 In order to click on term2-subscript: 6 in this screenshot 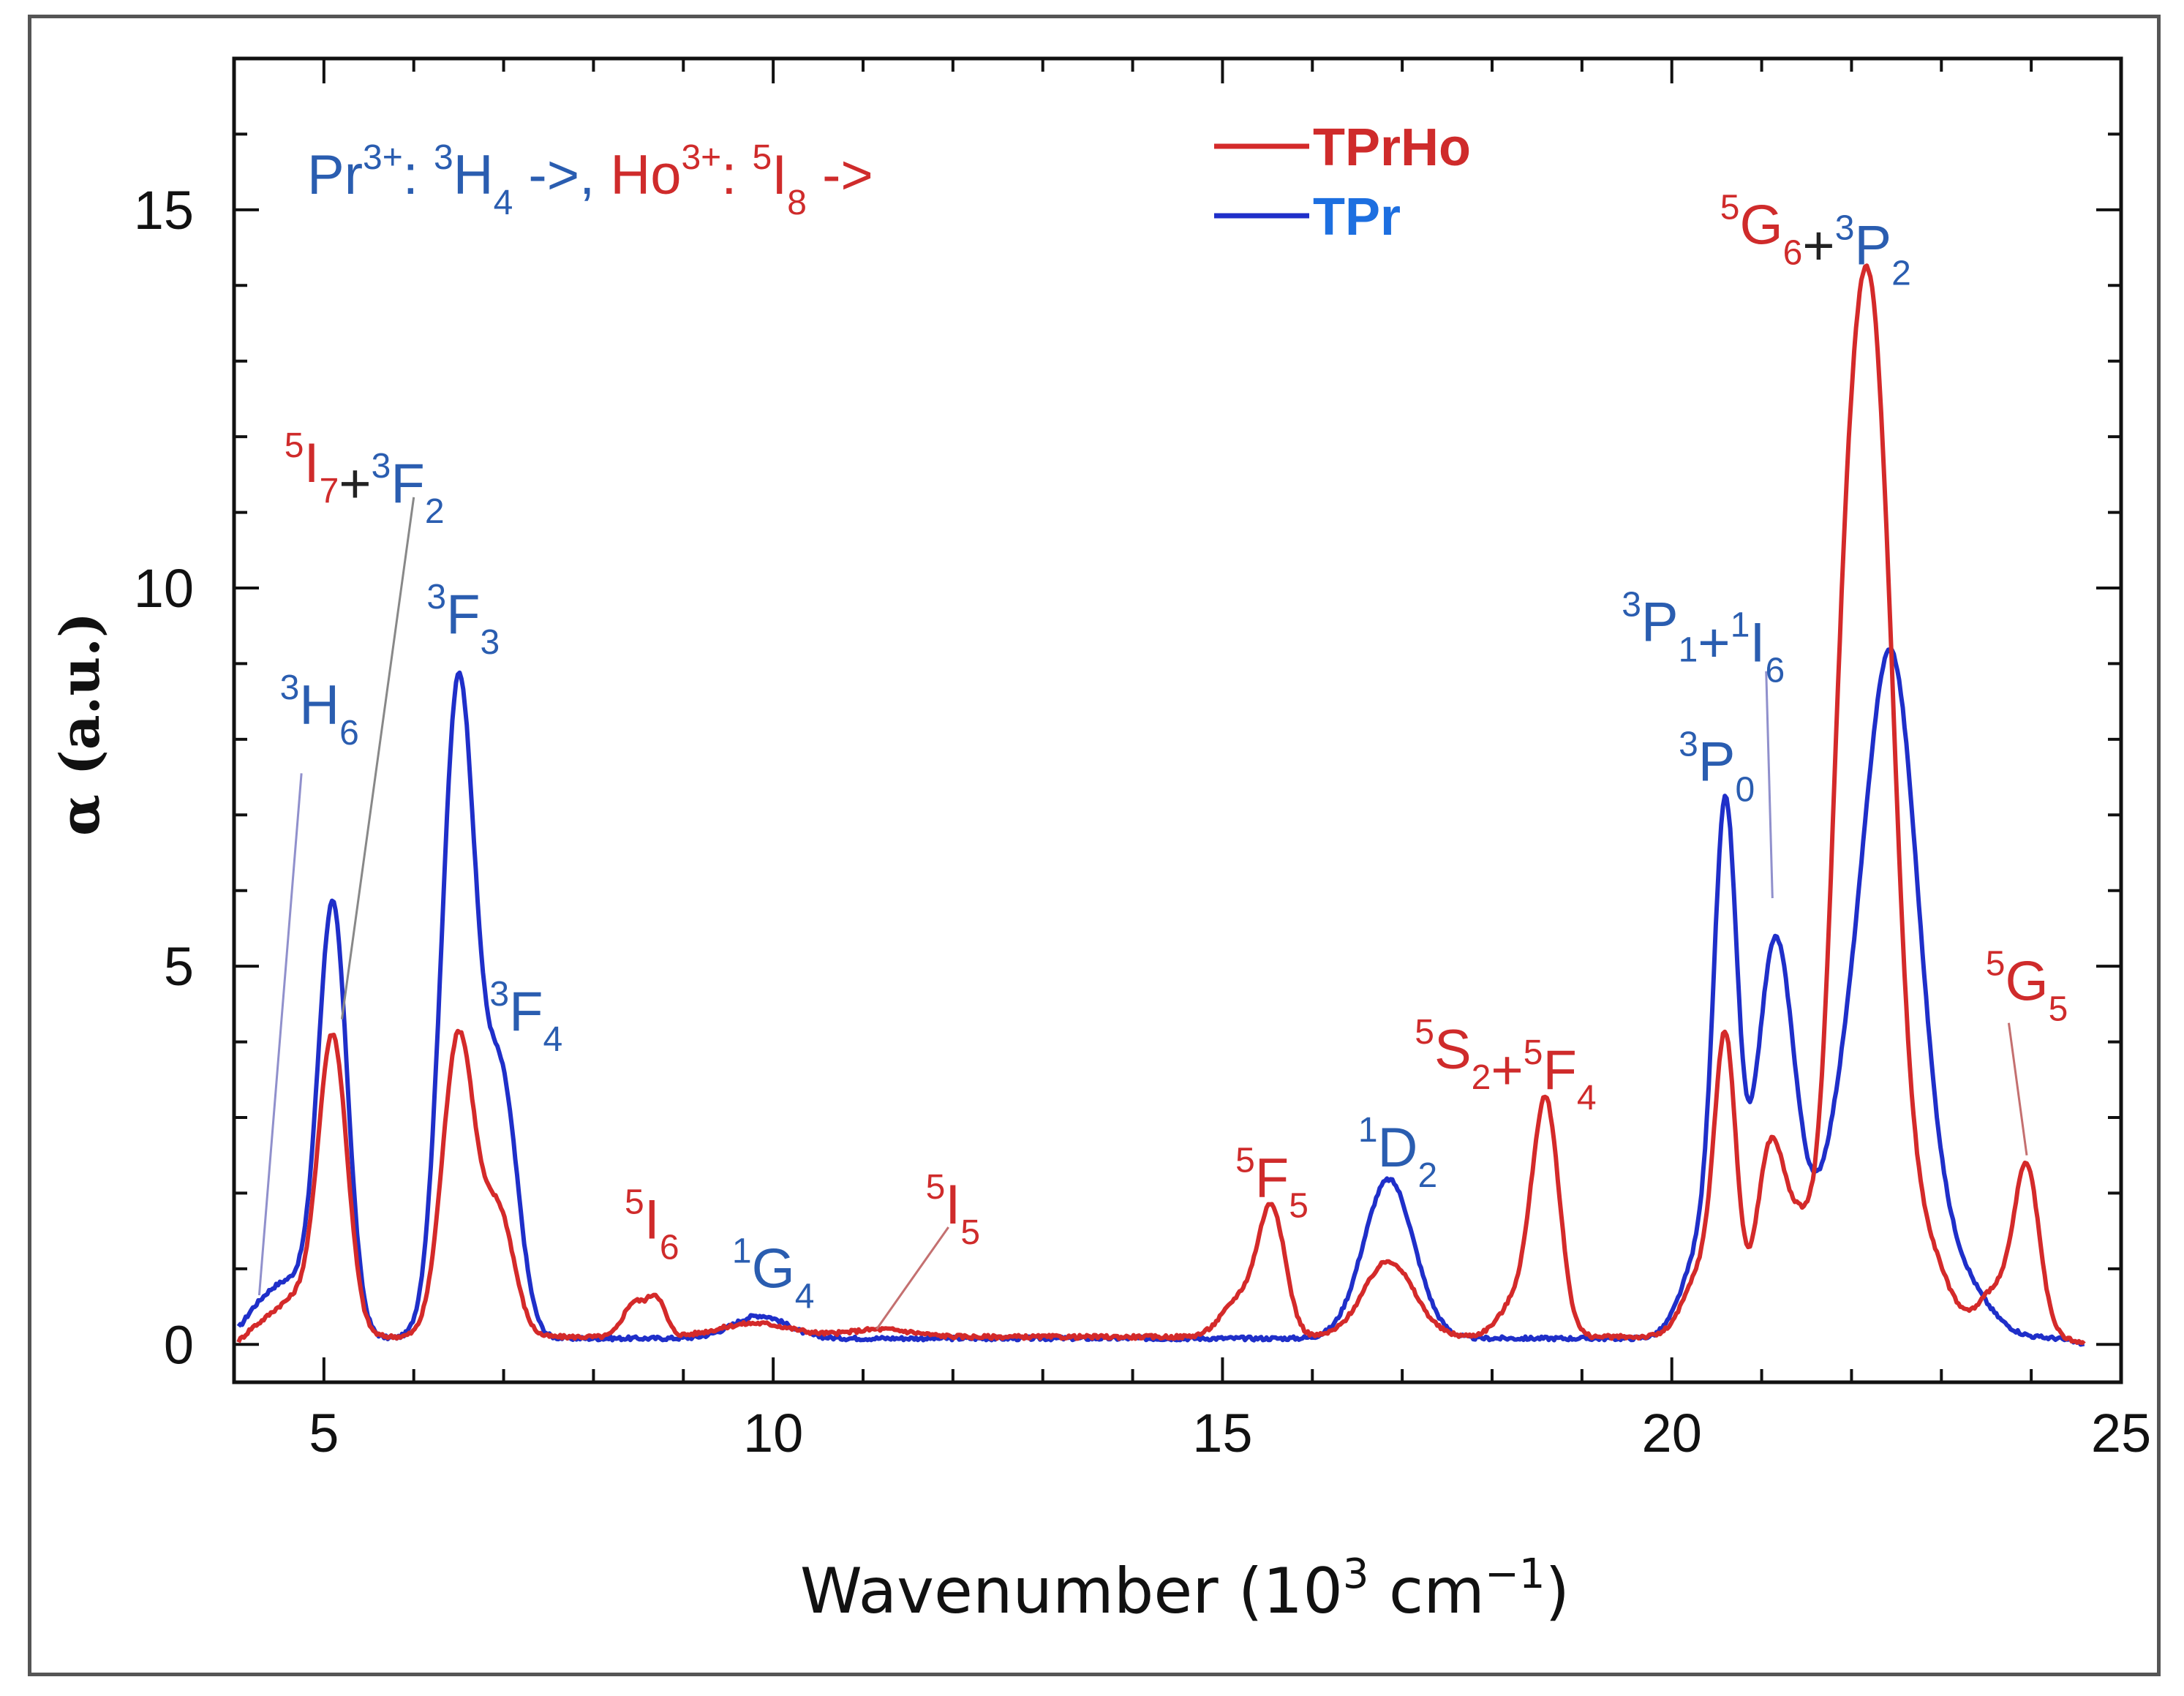, I will do `click(1776, 671)`.